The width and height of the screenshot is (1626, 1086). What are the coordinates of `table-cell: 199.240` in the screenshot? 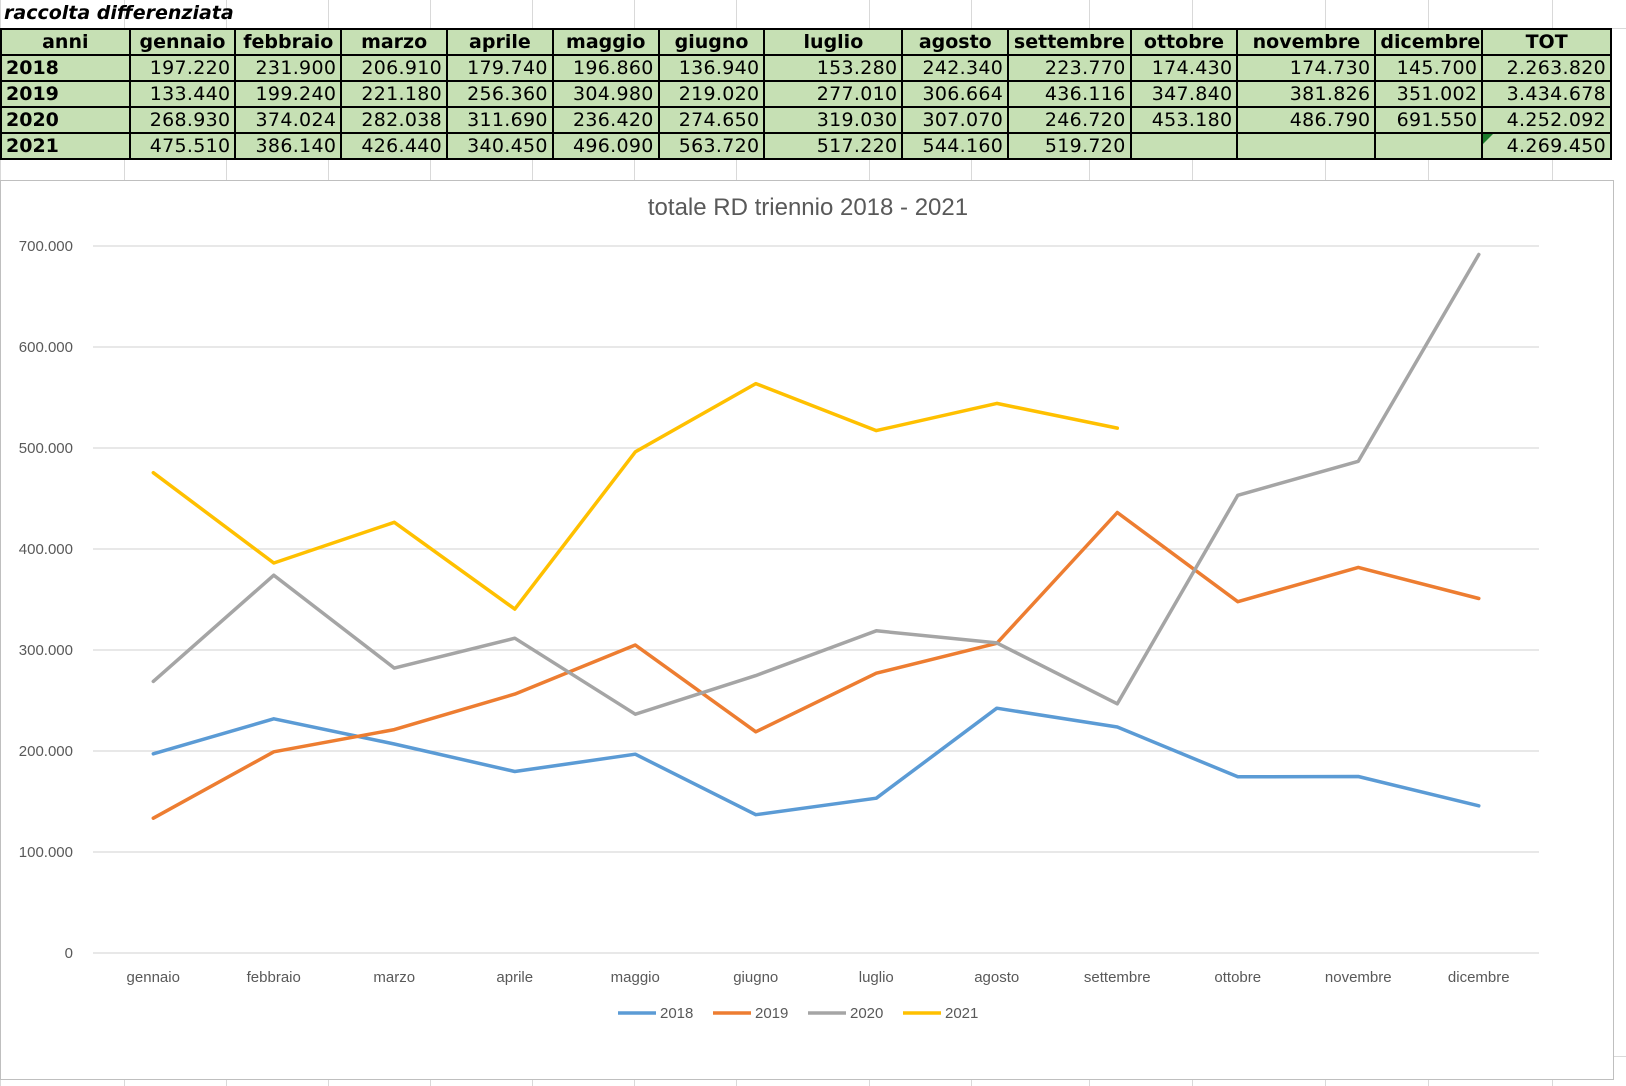 It's located at (288, 94).